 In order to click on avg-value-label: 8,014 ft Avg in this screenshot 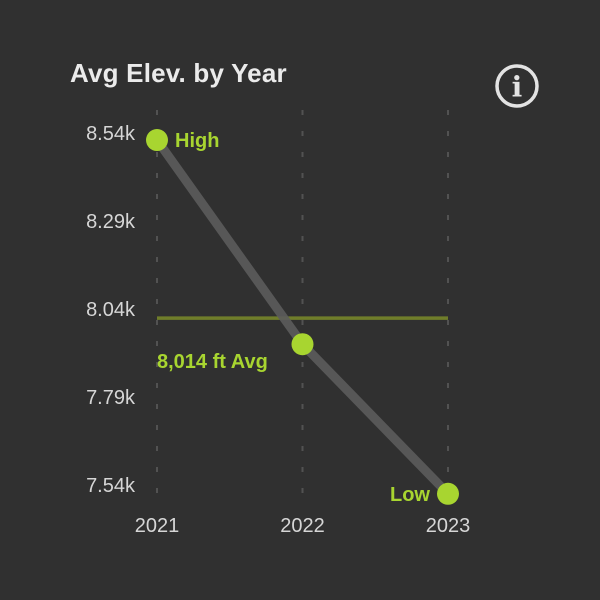, I will do `click(212, 362)`.